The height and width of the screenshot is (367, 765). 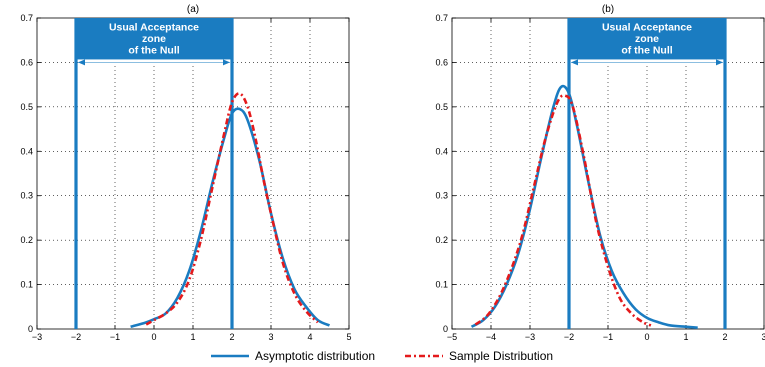 I want to click on x-tick-label: −4, so click(x=491, y=337).